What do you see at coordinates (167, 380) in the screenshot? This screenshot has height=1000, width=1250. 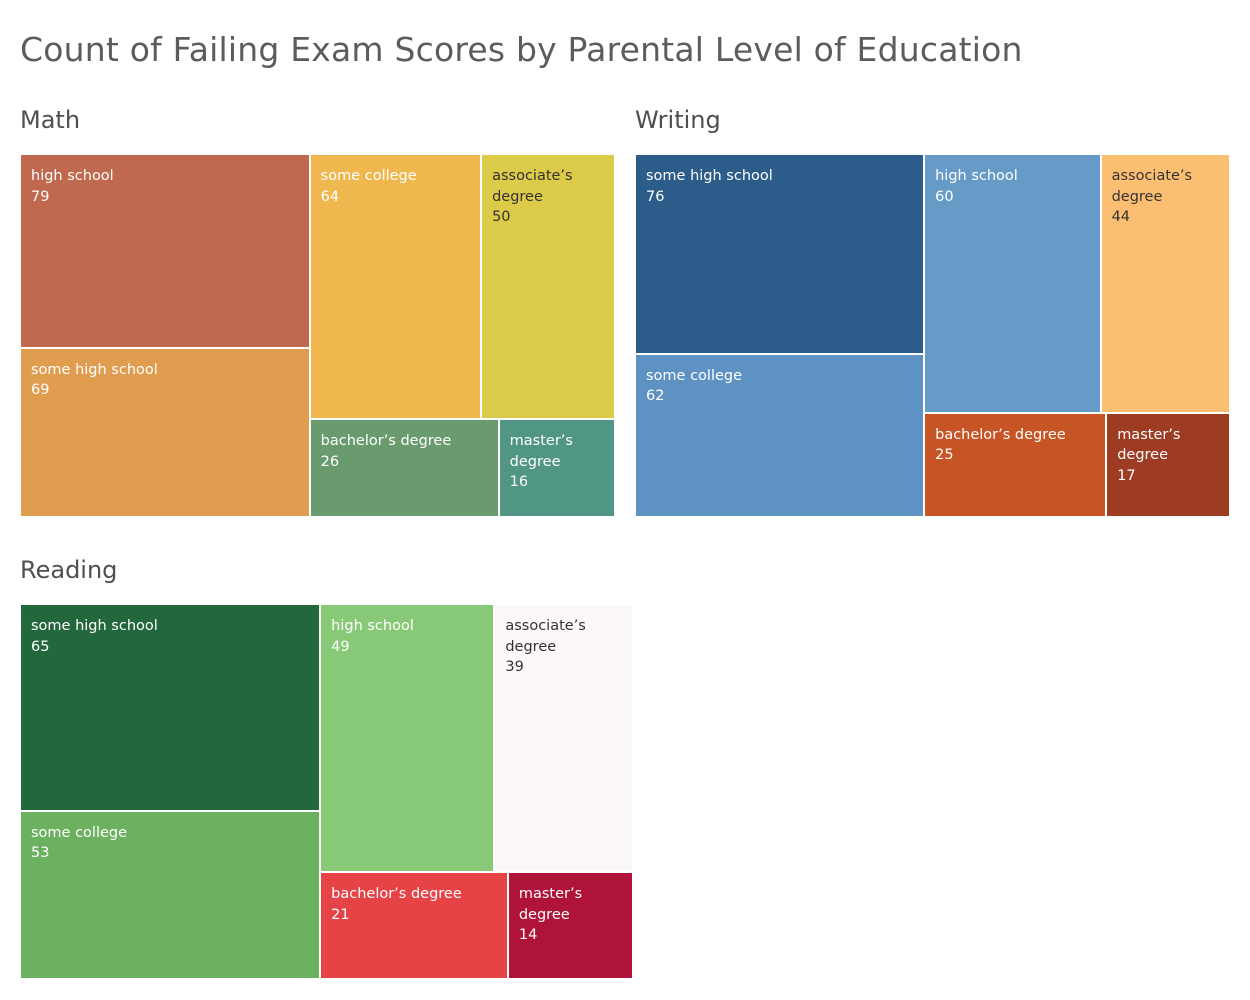 I see `cell-label: some high school 69` at bounding box center [167, 380].